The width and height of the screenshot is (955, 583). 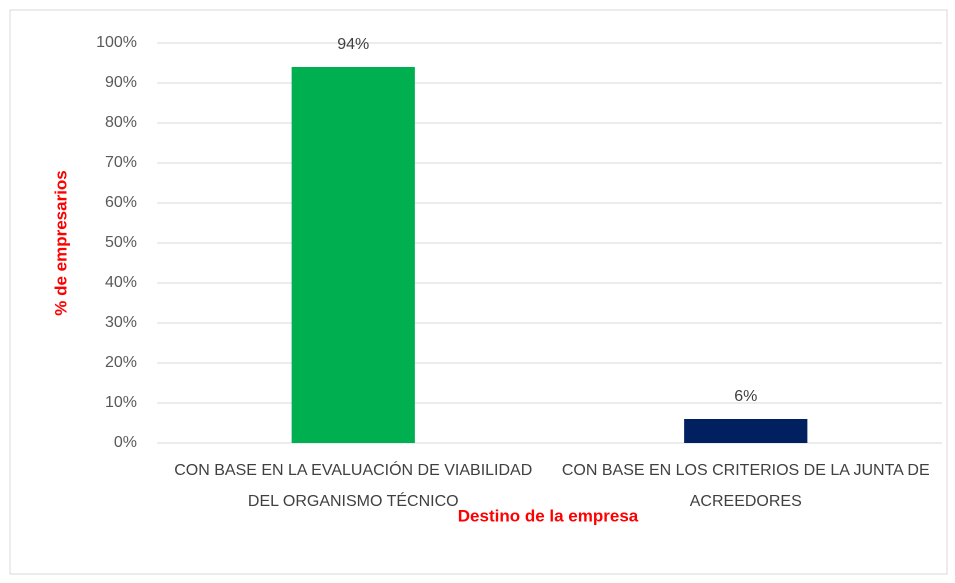 I want to click on y-tick-label: 50%, so click(x=121, y=242).